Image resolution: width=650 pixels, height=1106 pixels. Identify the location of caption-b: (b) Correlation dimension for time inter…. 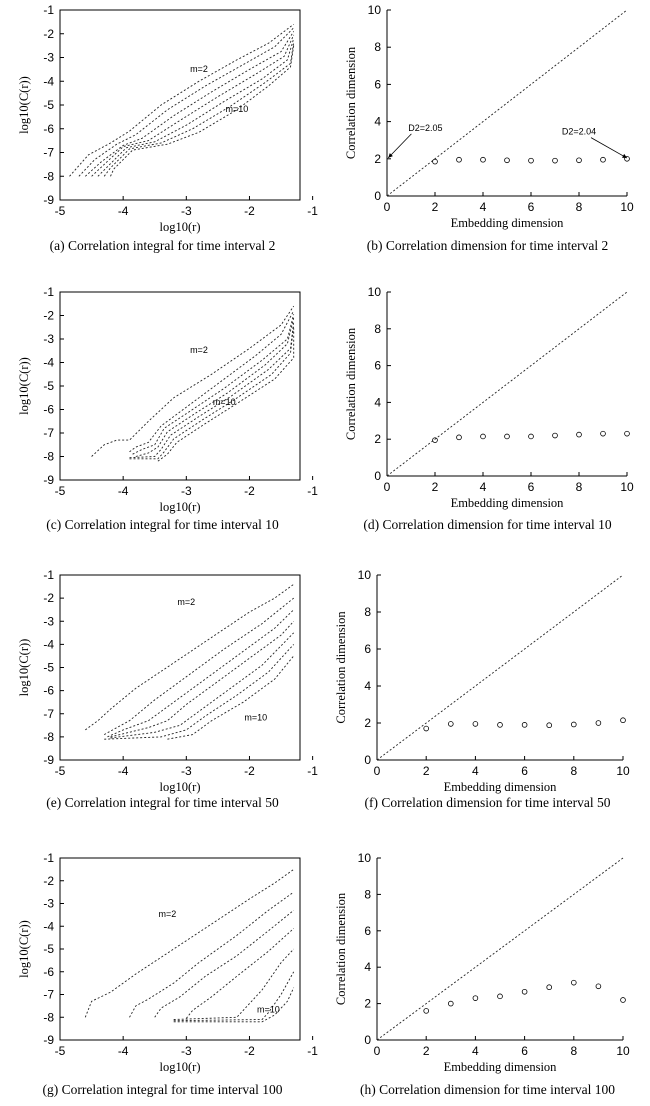
(487, 245).